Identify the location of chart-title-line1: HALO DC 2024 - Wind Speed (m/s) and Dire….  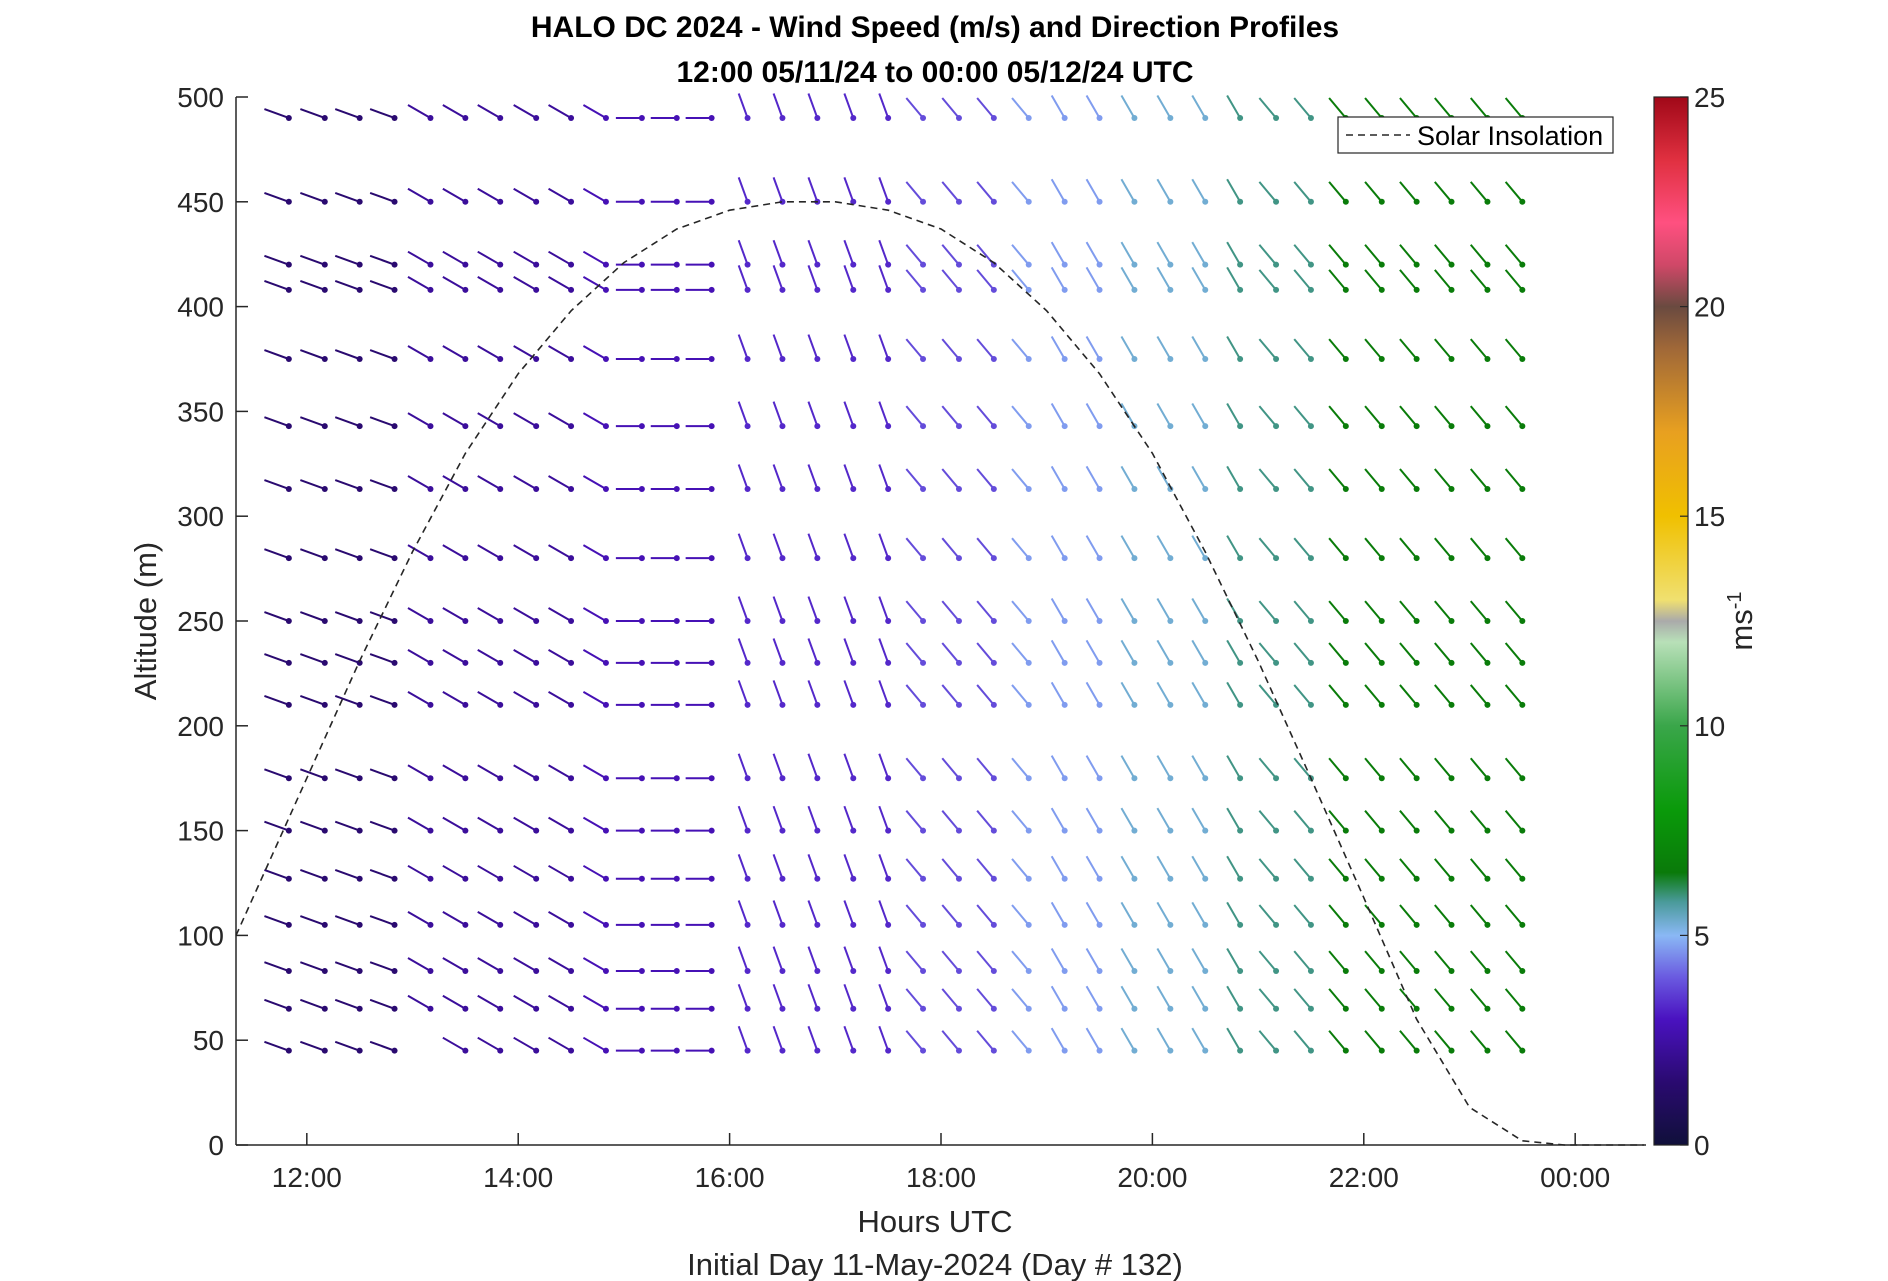
(935, 27).